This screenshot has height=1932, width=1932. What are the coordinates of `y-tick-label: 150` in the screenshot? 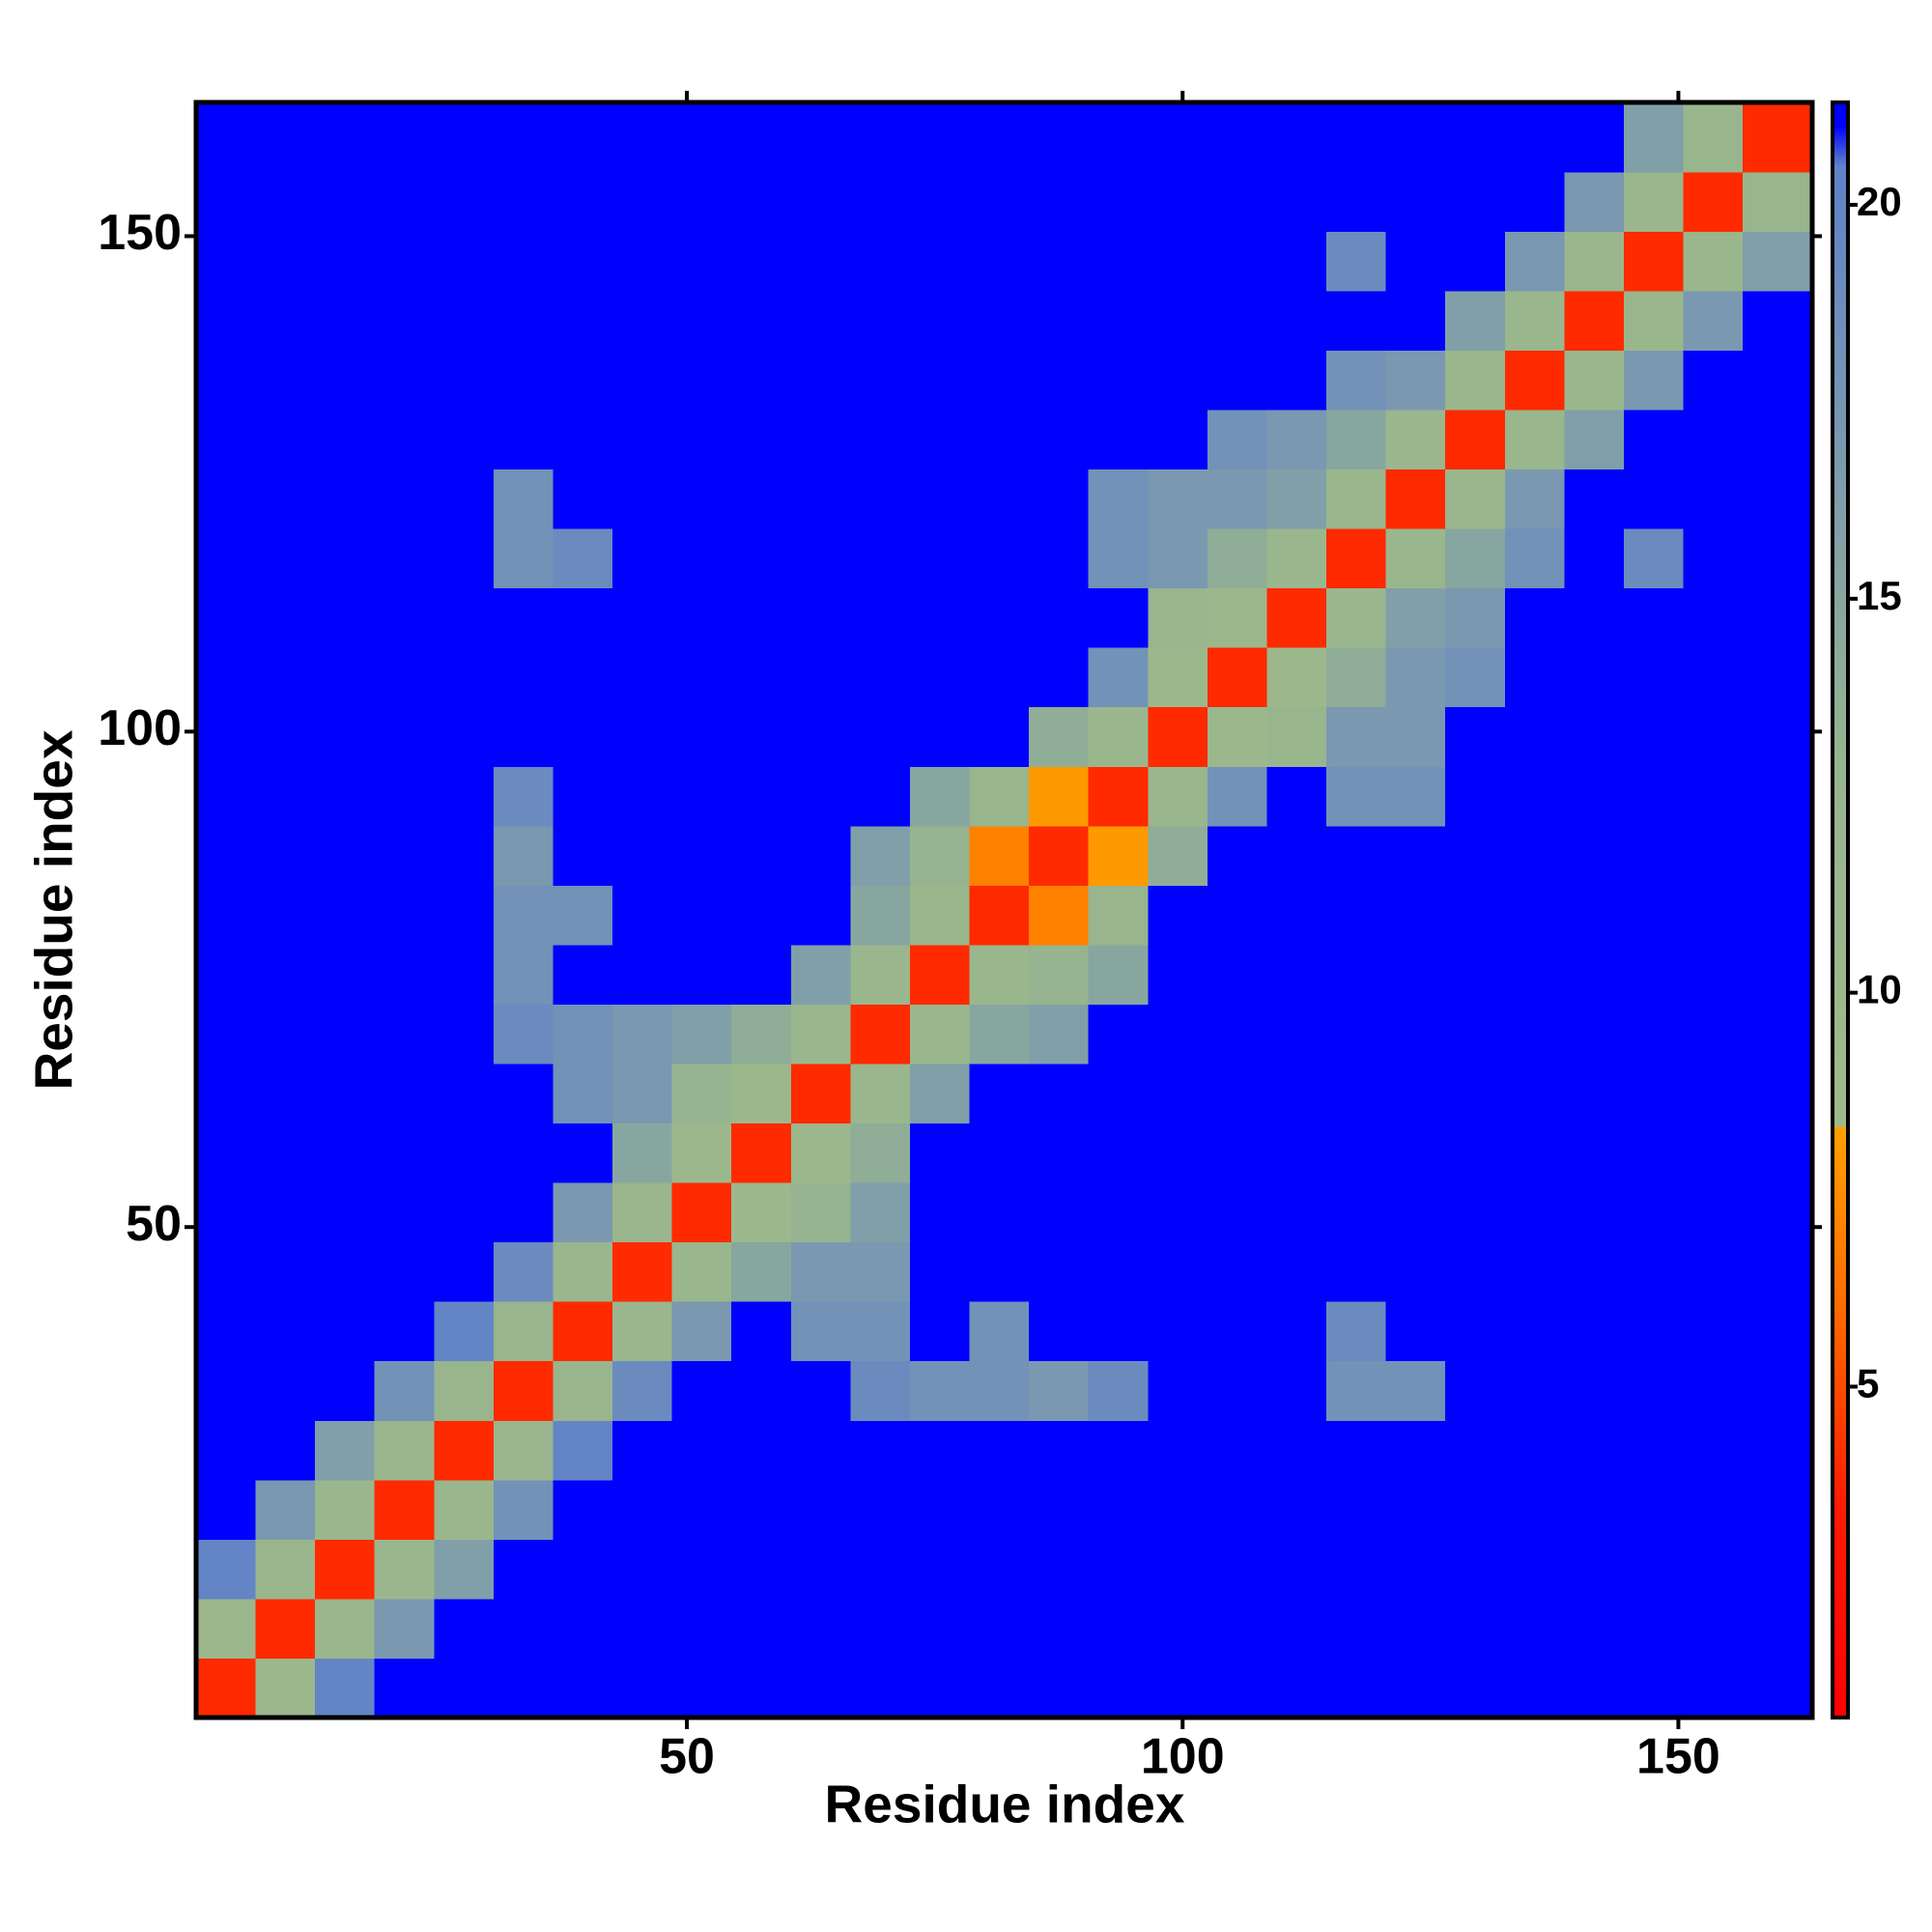 It's located at (140, 233).